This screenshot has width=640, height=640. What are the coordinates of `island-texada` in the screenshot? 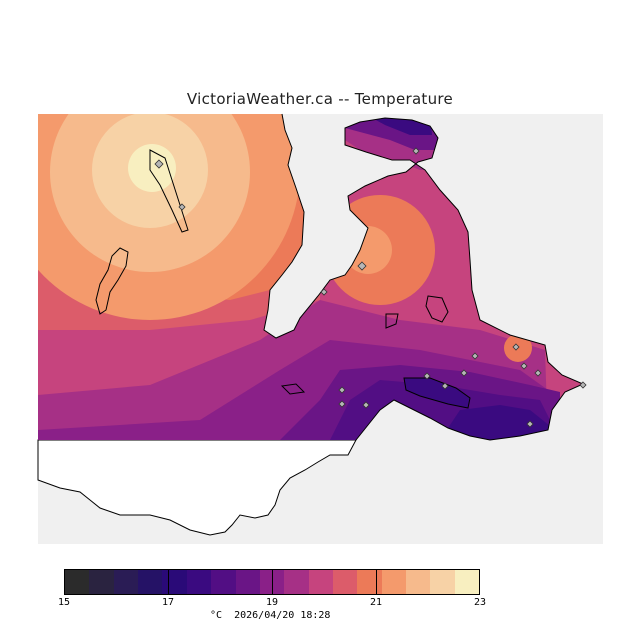 It's located at (112, 281).